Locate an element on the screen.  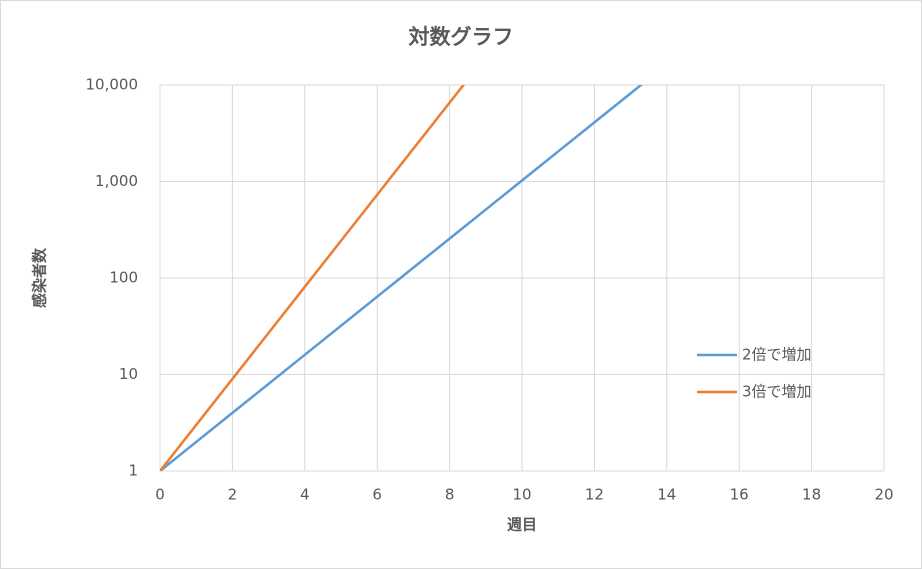
legend-label: 3倍で増加 is located at coordinates (777, 392).